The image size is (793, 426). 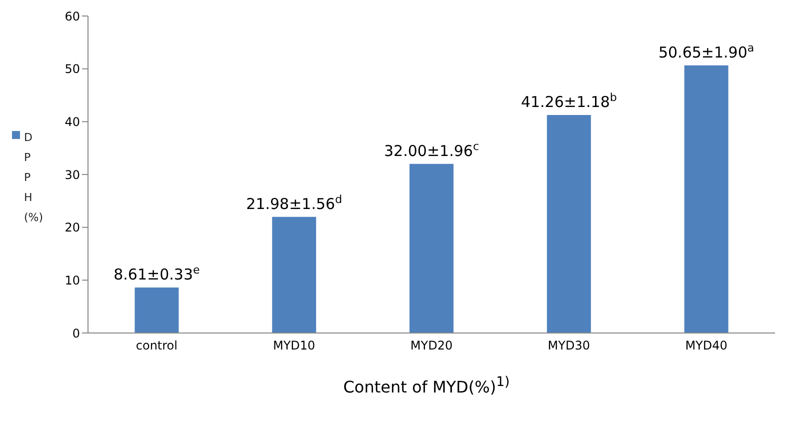 What do you see at coordinates (568, 101) in the screenshot?
I see `data-label: 41.26±1.18$^{b}$` at bounding box center [568, 101].